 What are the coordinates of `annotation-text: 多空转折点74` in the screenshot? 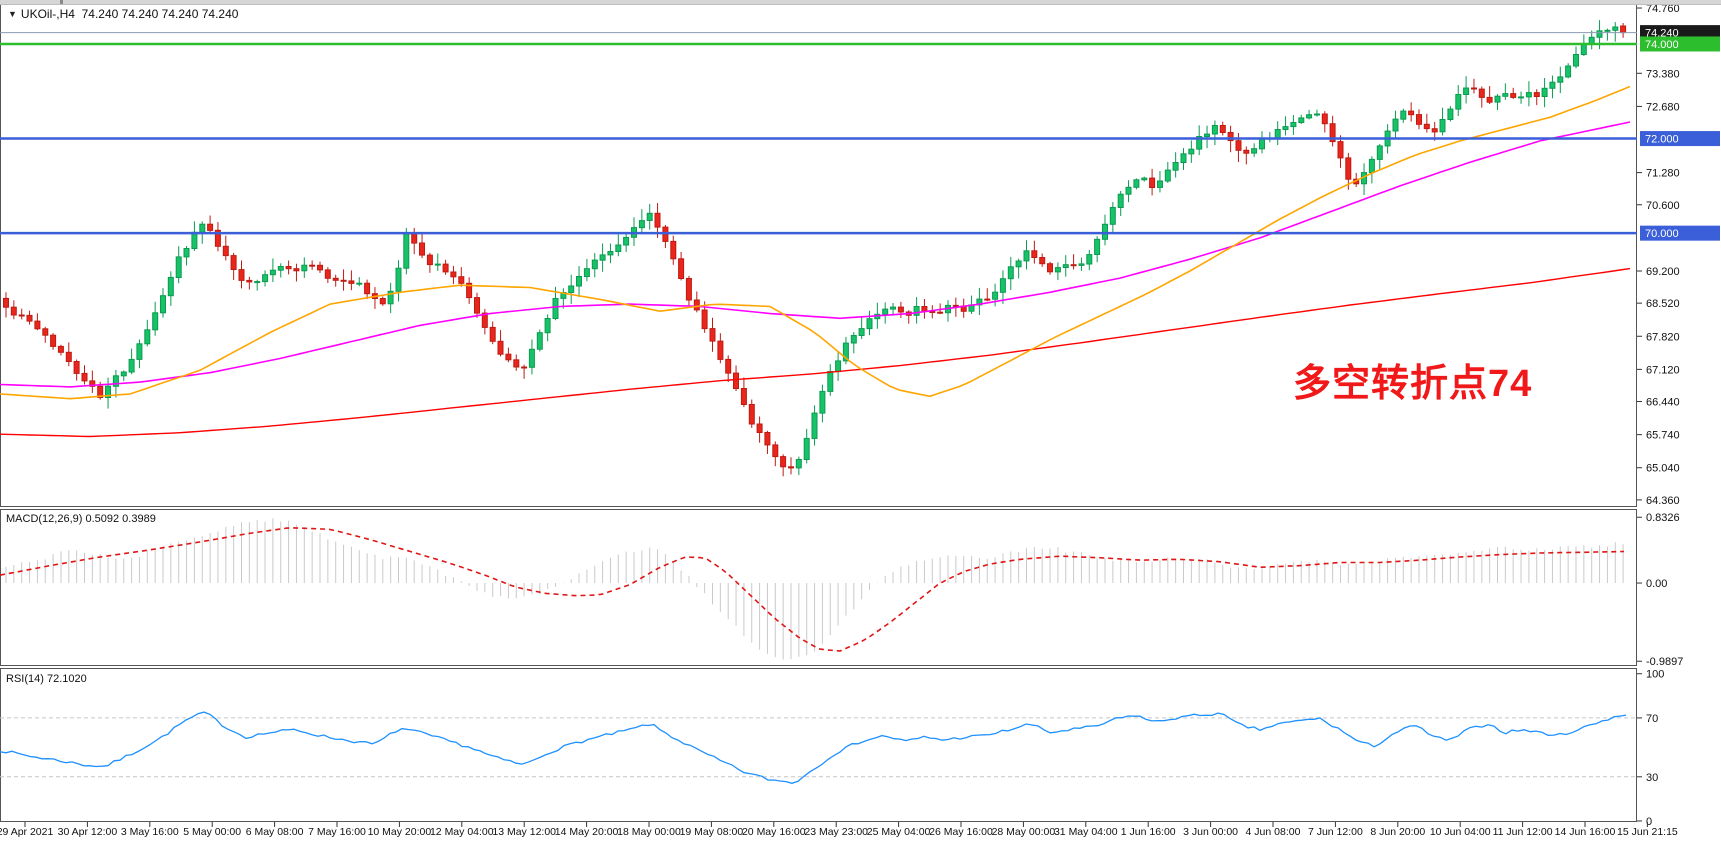 It's located at (1413, 384).